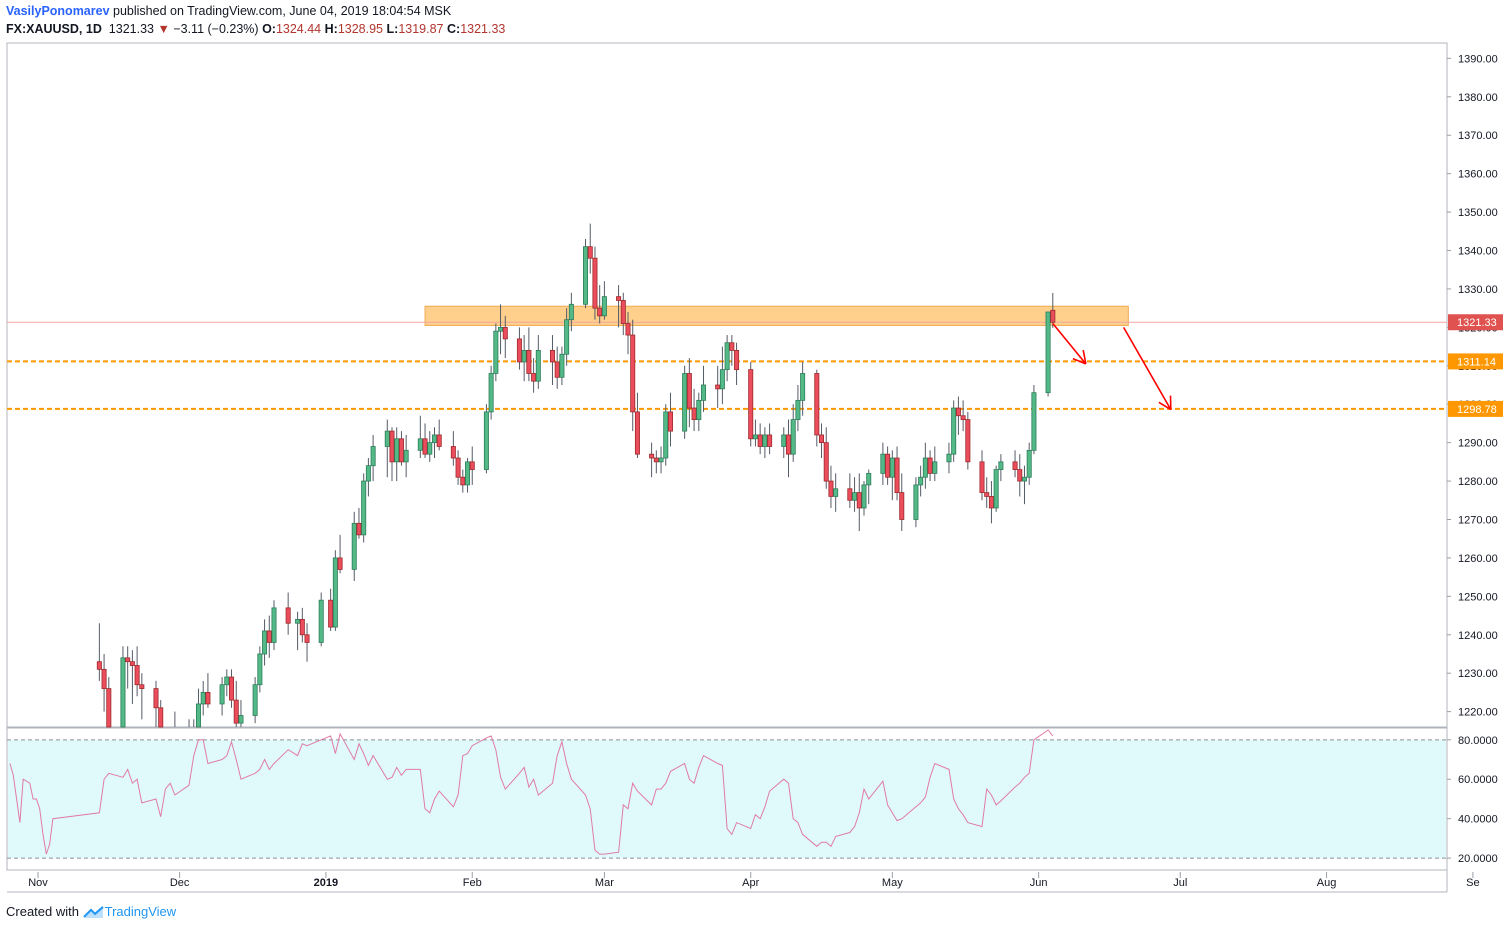 This screenshot has width=1511, height=930. What do you see at coordinates (1478, 444) in the screenshot?
I see `price-tick-label: 1290.00` at bounding box center [1478, 444].